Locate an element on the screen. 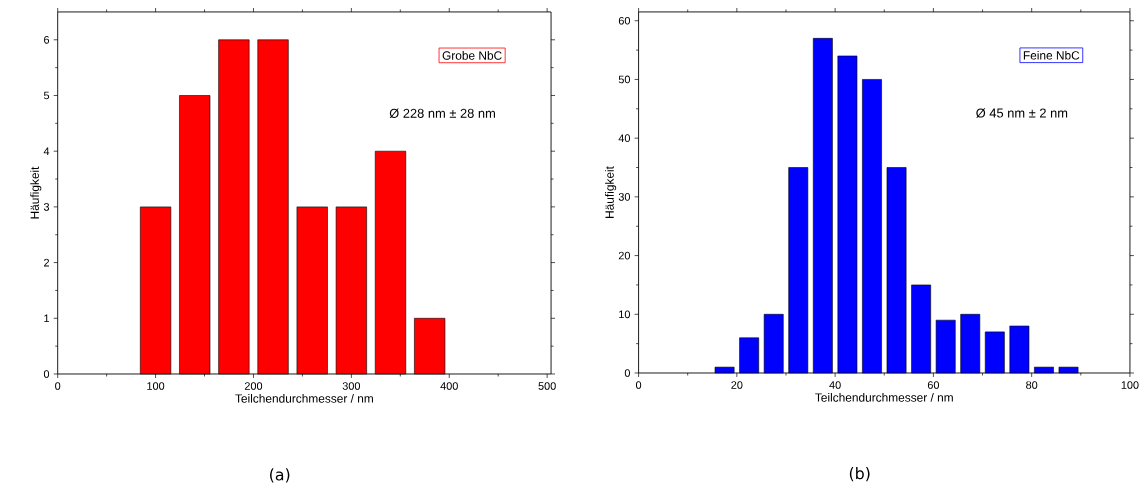 The width and height of the screenshot is (1143, 492). y-tick-label: 4 is located at coordinates (46, 151).